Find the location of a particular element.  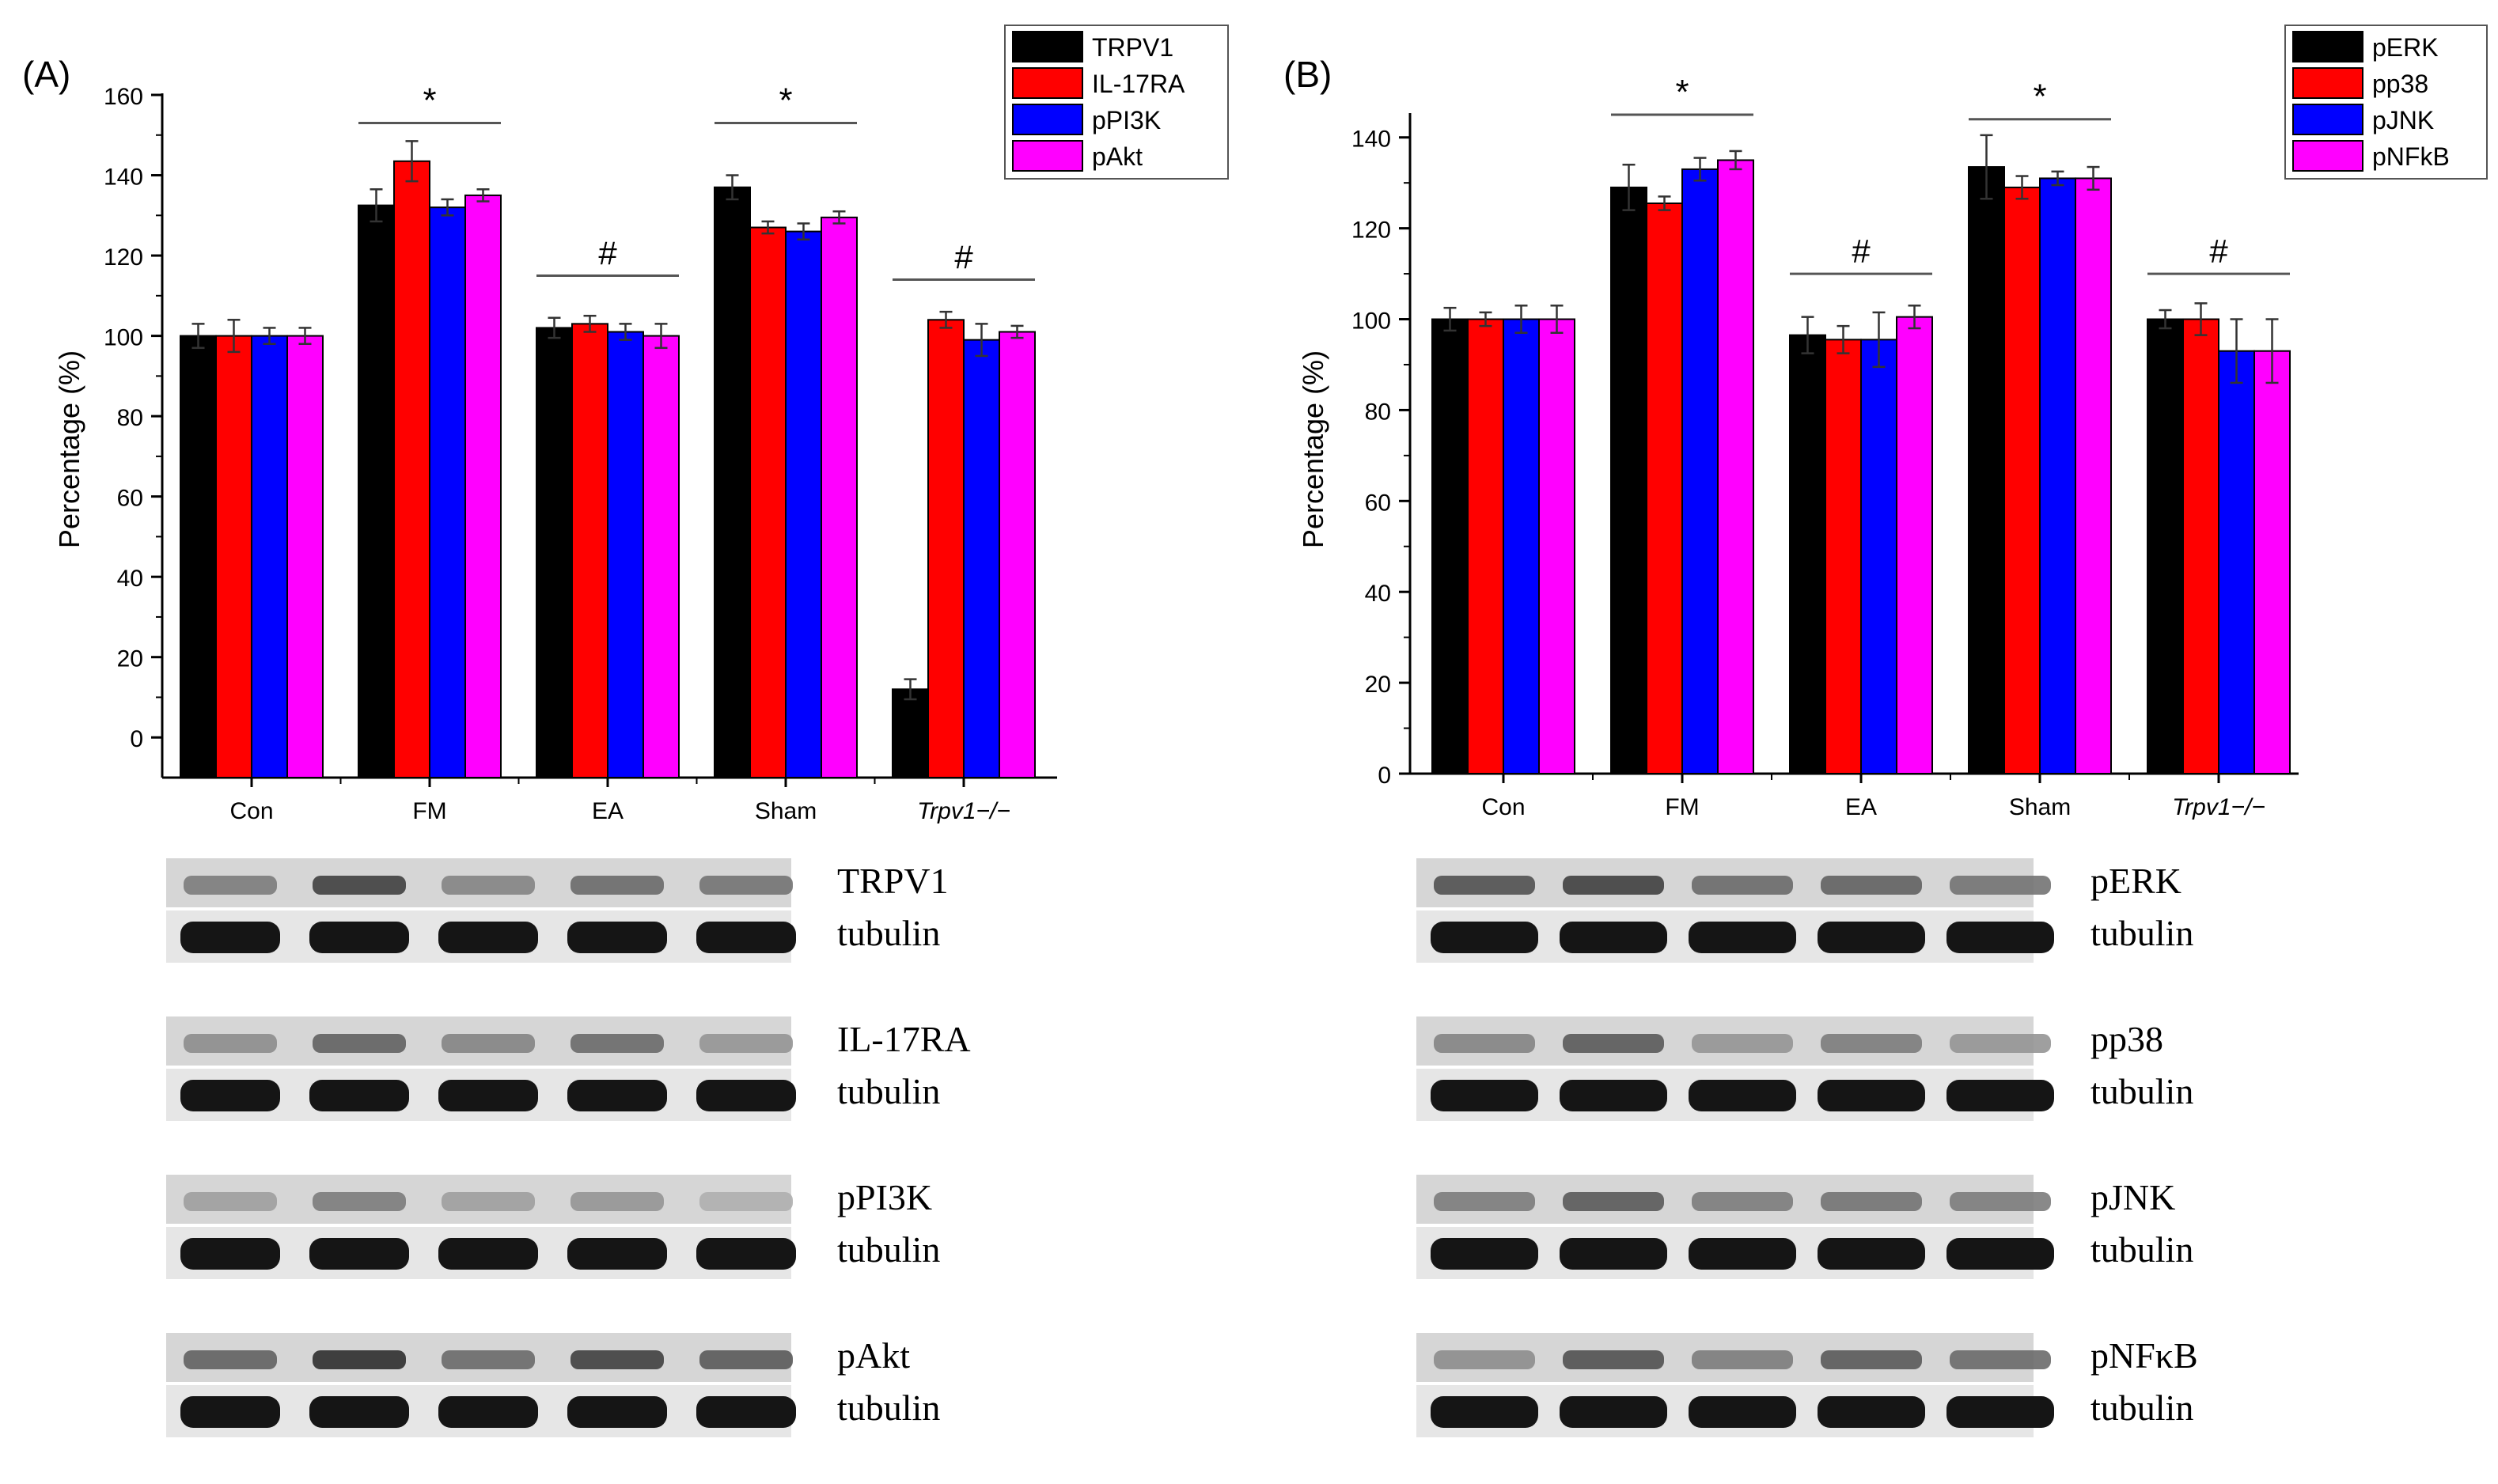

panel-b-legend: pERK pp38 pJNK pNFkB is located at coordinates (2386, 102).